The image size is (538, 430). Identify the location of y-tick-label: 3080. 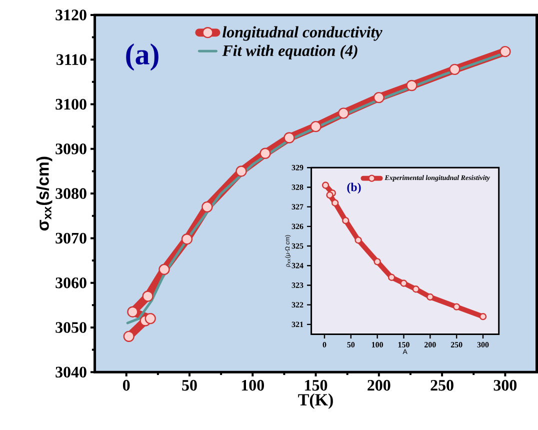
(71, 193).